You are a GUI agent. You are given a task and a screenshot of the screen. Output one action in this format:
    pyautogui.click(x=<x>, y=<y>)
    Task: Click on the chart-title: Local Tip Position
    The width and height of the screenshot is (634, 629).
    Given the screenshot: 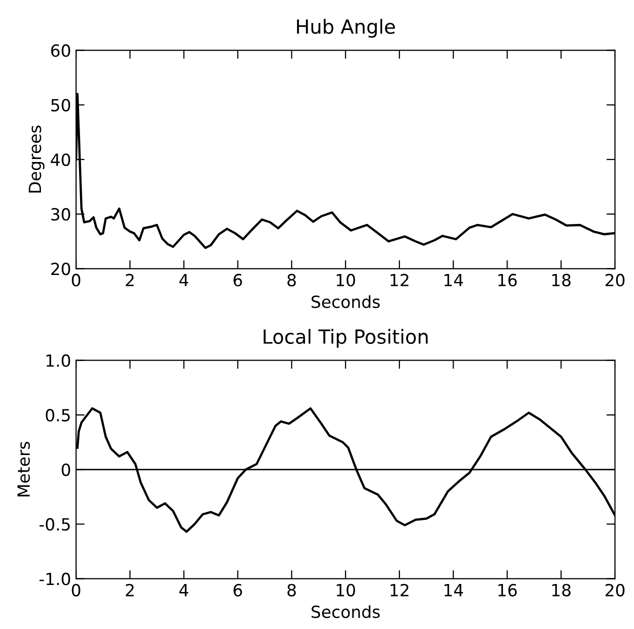 What is the action you would take?
    pyautogui.click(x=346, y=338)
    